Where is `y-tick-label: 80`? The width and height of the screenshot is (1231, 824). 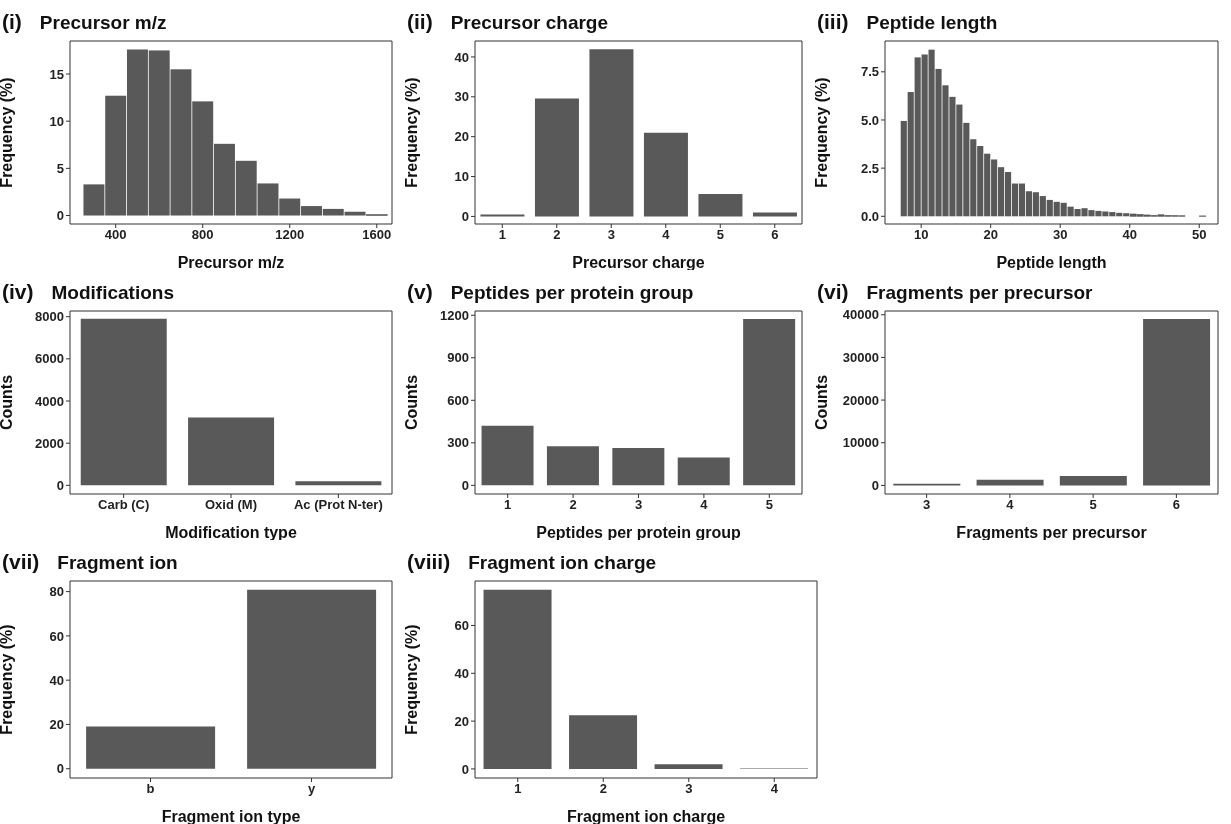 y-tick-label: 80 is located at coordinates (56, 592).